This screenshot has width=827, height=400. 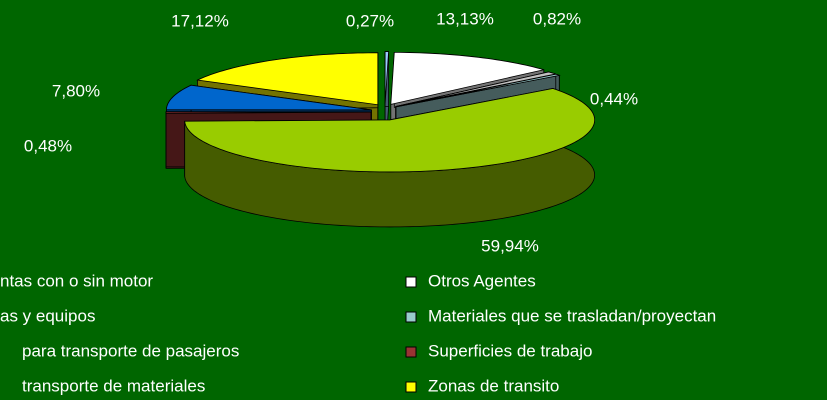 What do you see at coordinates (48, 145) in the screenshot?
I see `data-label: 0,48%` at bounding box center [48, 145].